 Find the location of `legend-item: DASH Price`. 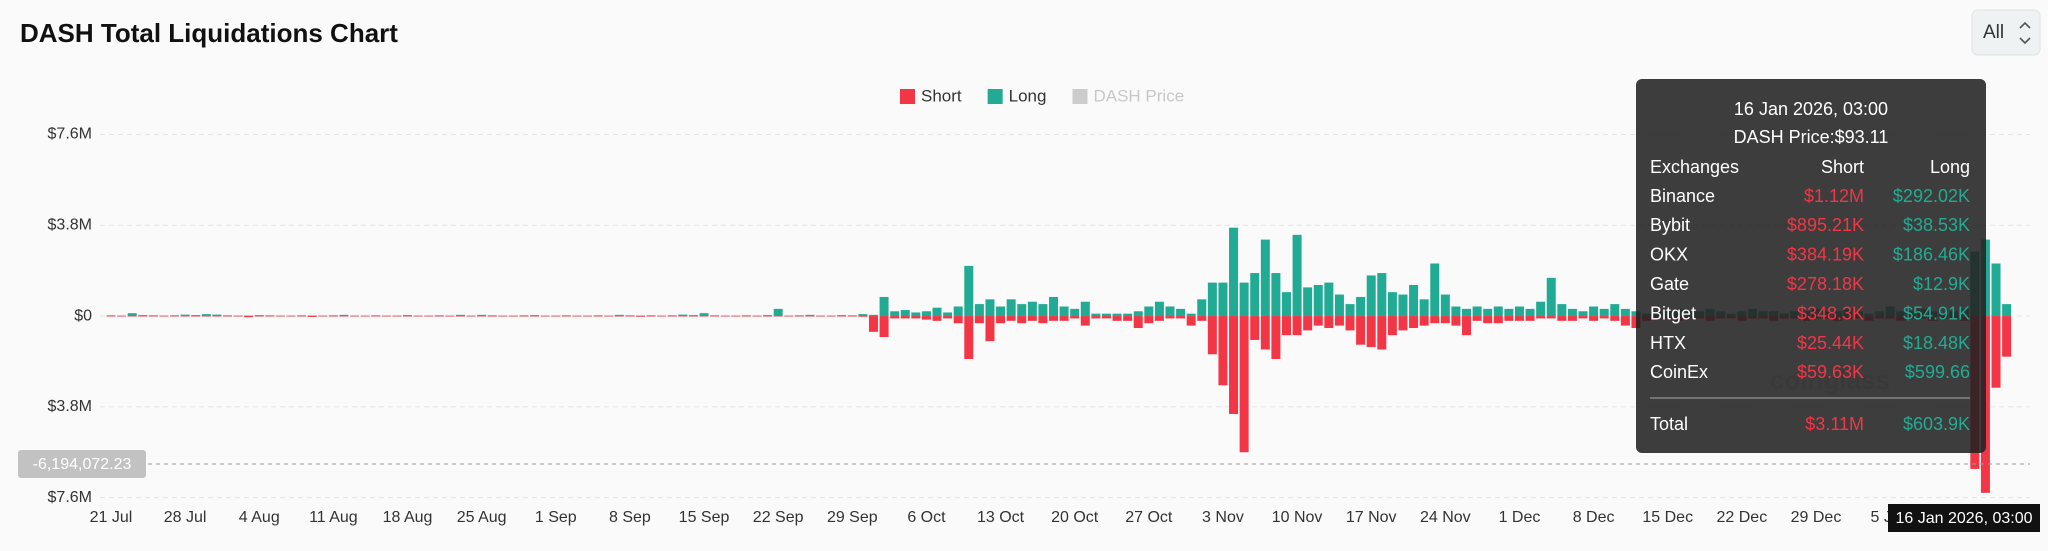

legend-item: DASH Price is located at coordinates (1128, 95).